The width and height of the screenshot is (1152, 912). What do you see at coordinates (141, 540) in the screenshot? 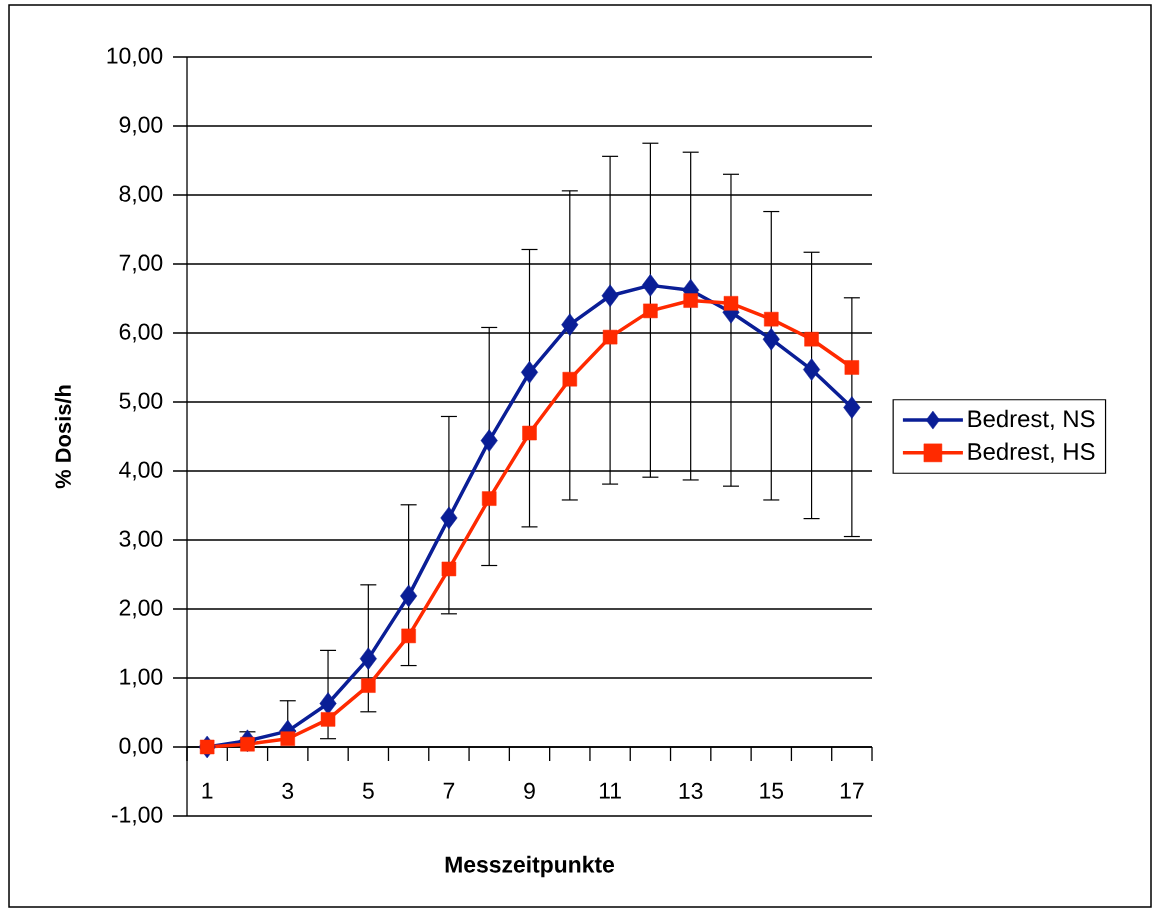
I see `y-tick-label: 3,00` at bounding box center [141, 540].